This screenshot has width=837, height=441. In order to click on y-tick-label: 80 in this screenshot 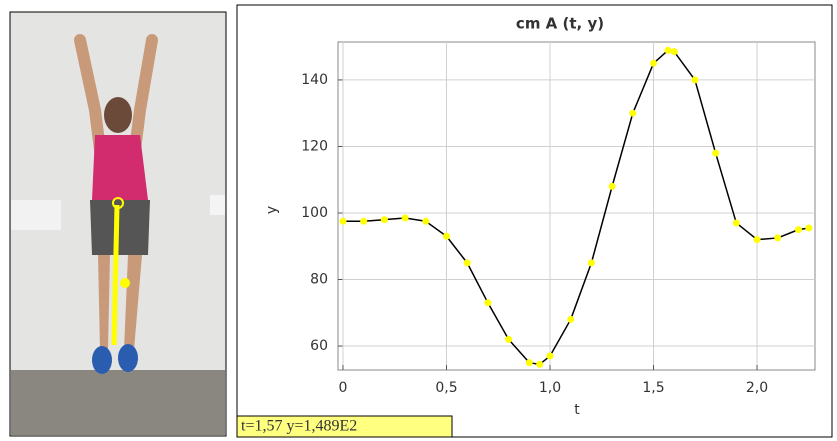, I will do `click(319, 280)`.